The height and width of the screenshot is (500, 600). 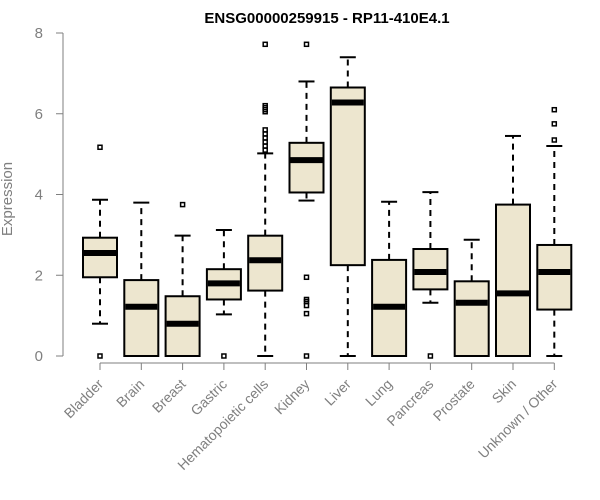 What do you see at coordinates (389, 278) in the screenshot?
I see `box-lung` at bounding box center [389, 278].